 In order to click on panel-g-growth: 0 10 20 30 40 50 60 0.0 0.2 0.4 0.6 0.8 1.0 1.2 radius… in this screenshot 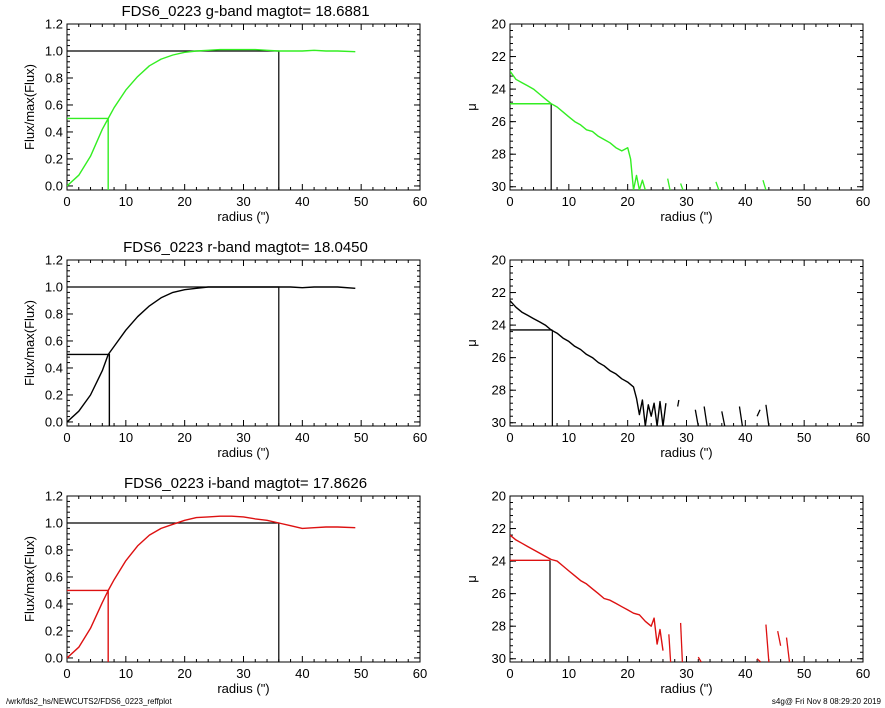, I will do `click(224, 113)`.